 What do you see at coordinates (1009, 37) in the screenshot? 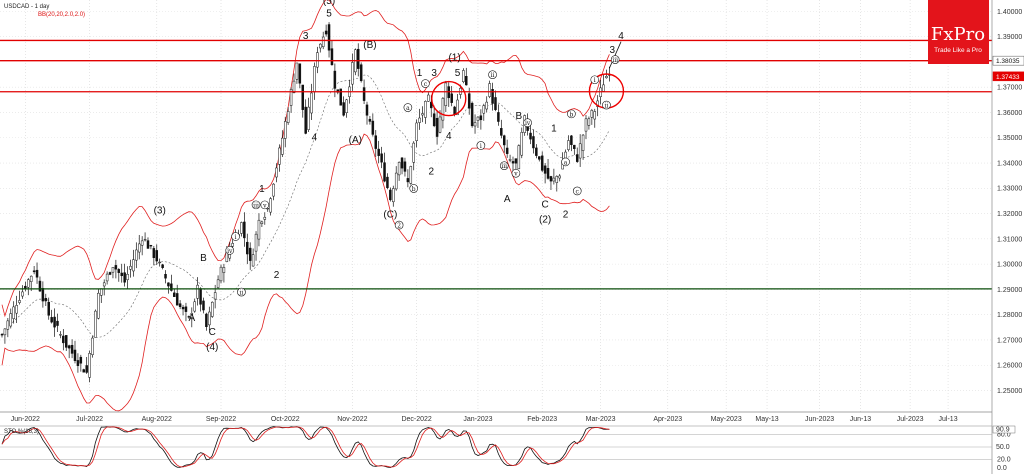
I see `y-tick-label: 1.39000` at bounding box center [1009, 37].